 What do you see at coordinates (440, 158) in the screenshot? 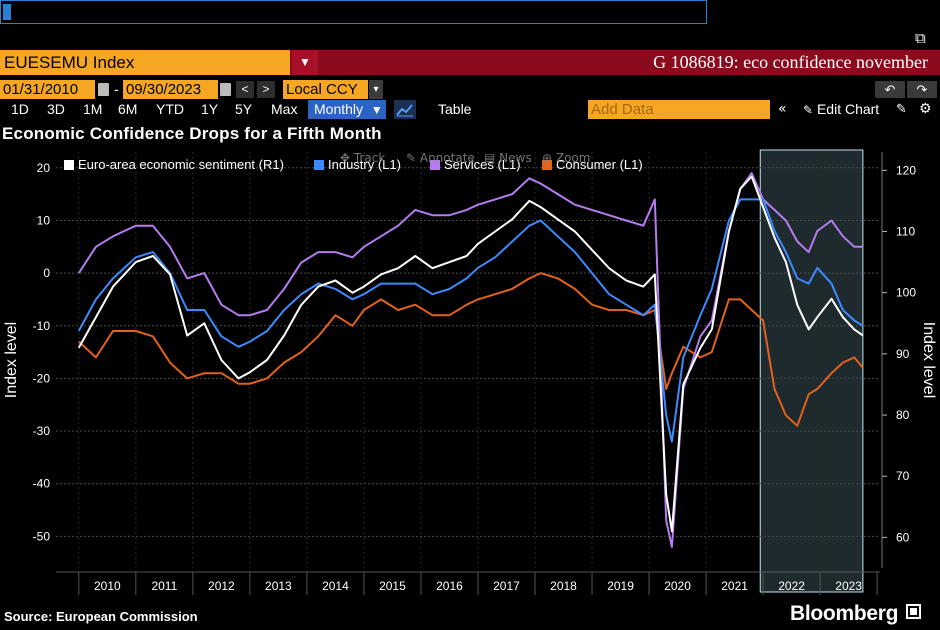
I see `overlay-tool-annotate: ✎ Annotate` at bounding box center [440, 158].